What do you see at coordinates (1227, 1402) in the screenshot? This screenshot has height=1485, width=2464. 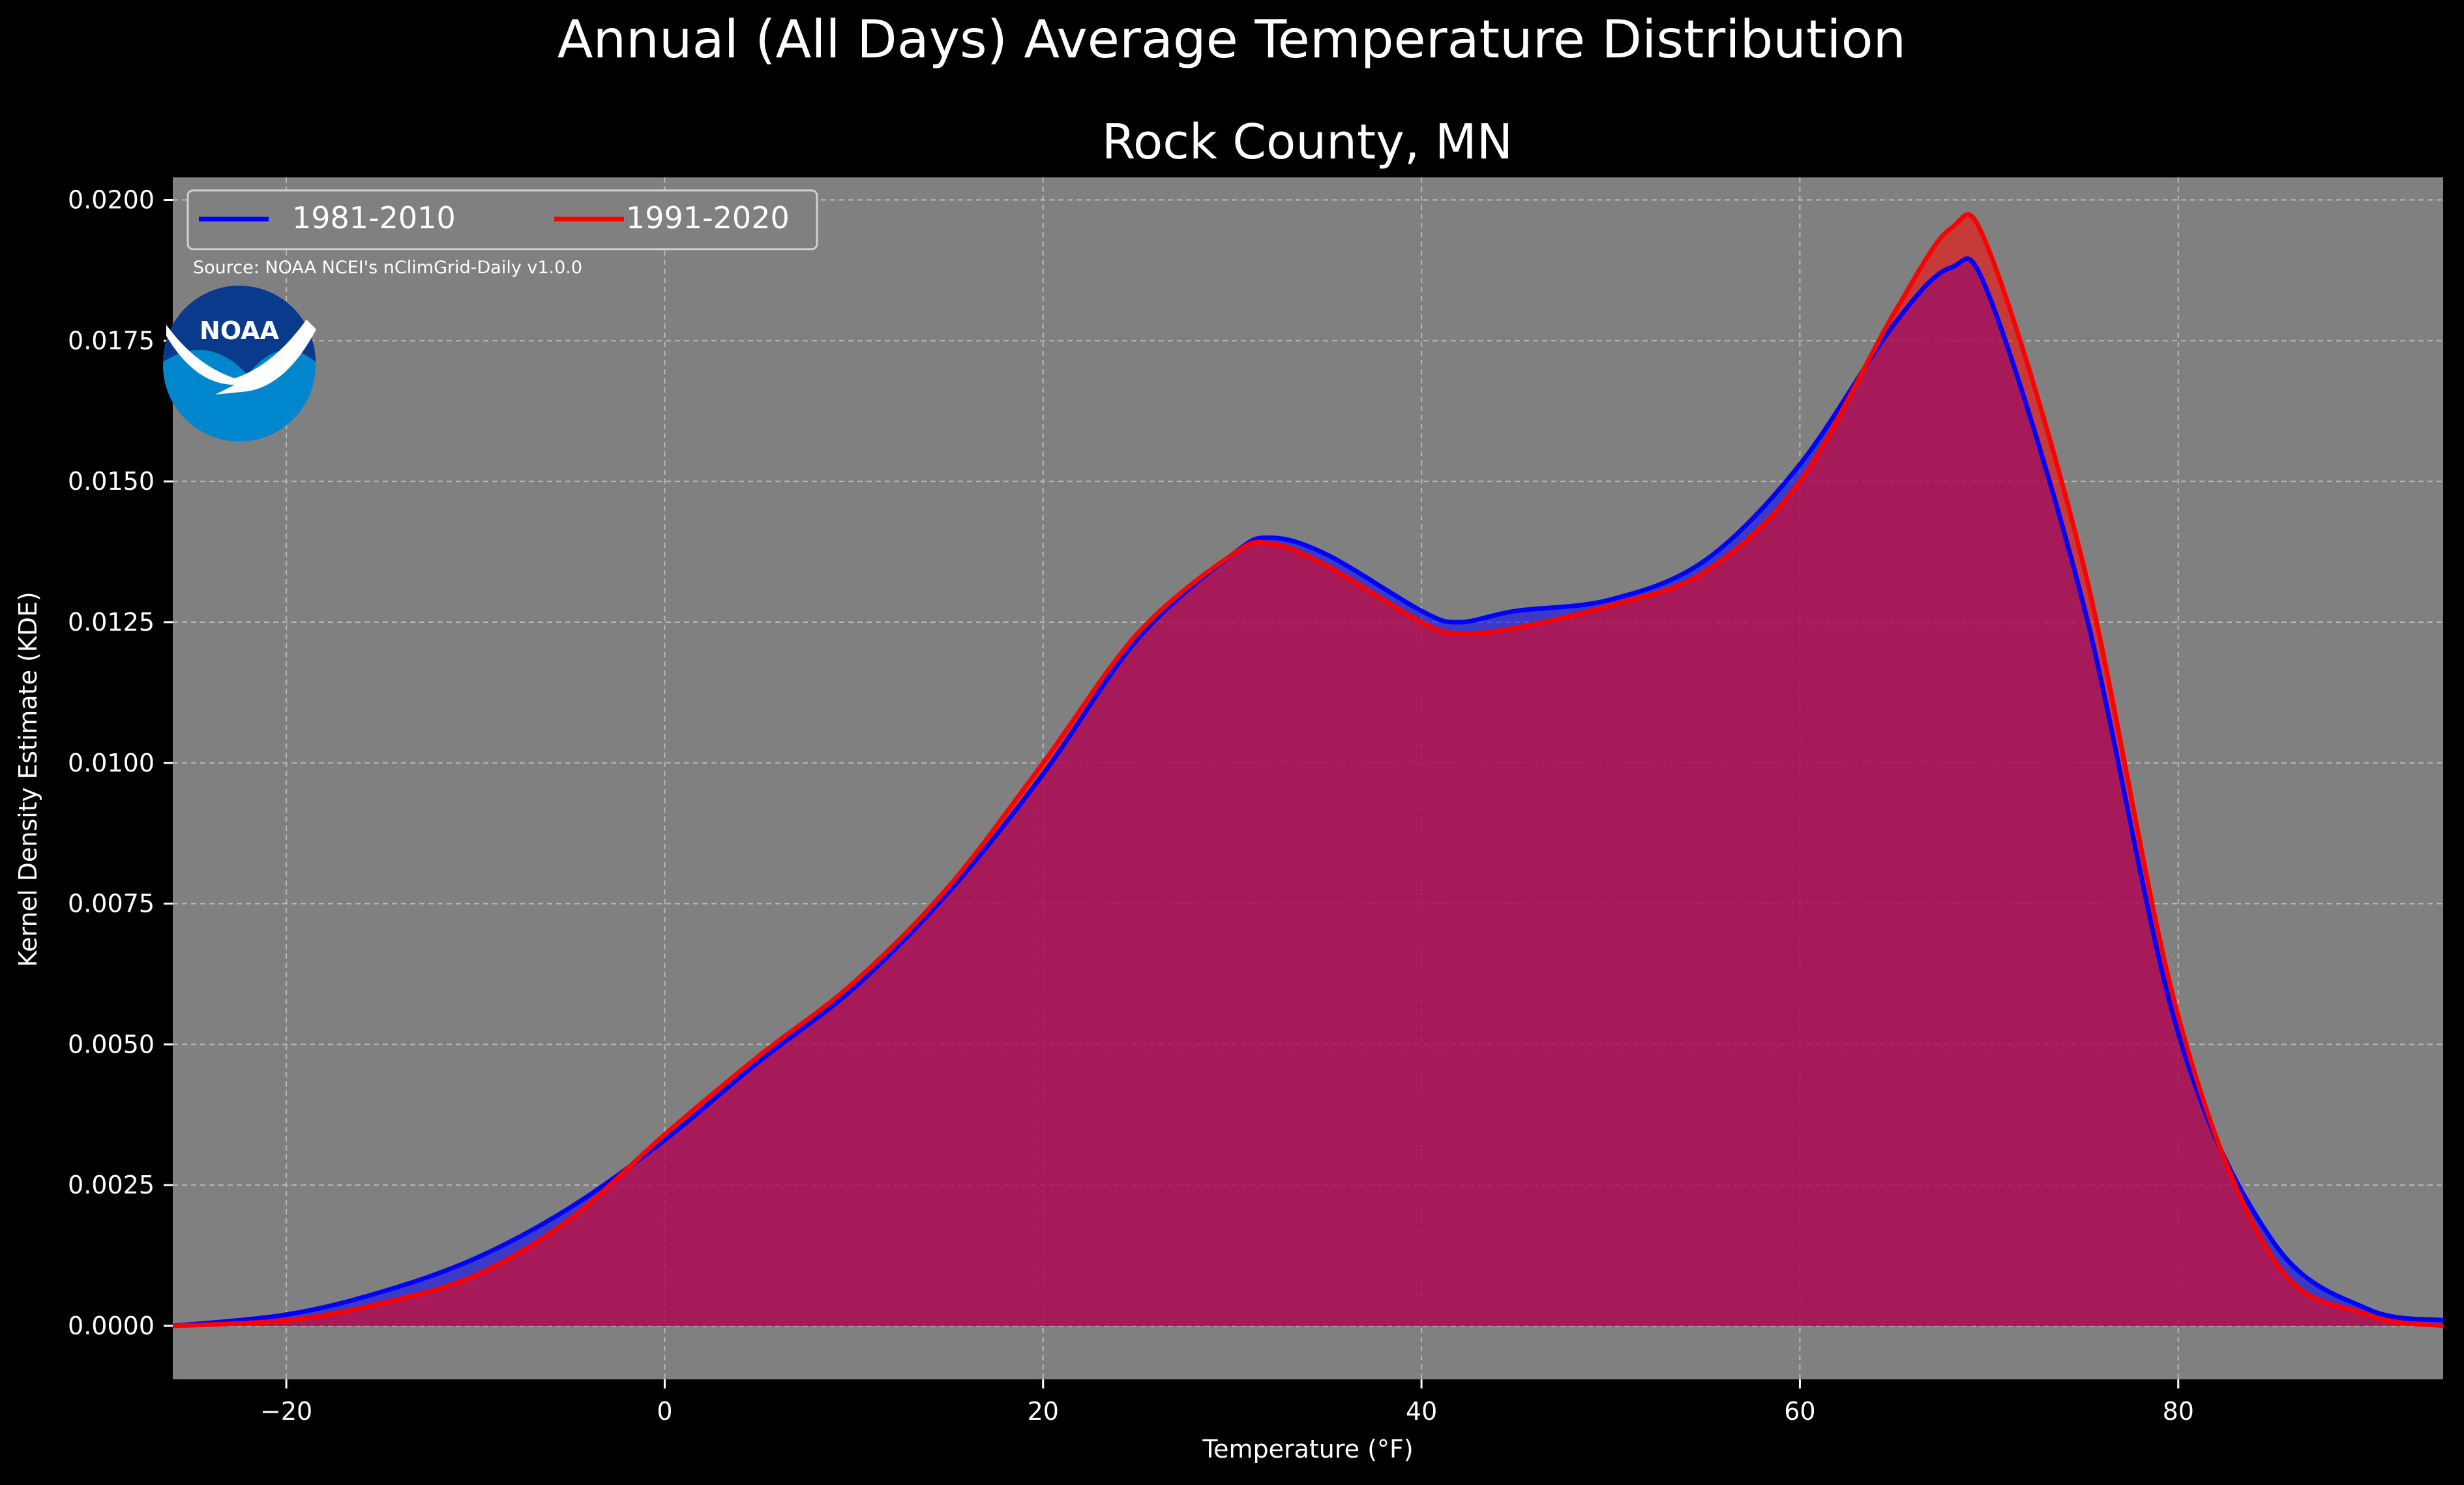 I see `x-axis-ticks: −20 0 20 40 60 80` at bounding box center [1227, 1402].